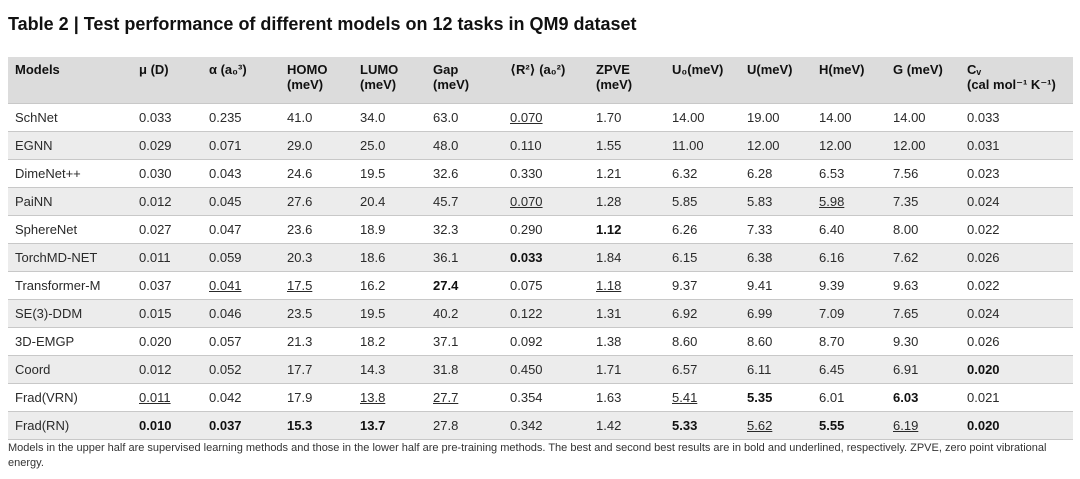  I want to click on value-cell-u0: 8.60, so click(709, 340).